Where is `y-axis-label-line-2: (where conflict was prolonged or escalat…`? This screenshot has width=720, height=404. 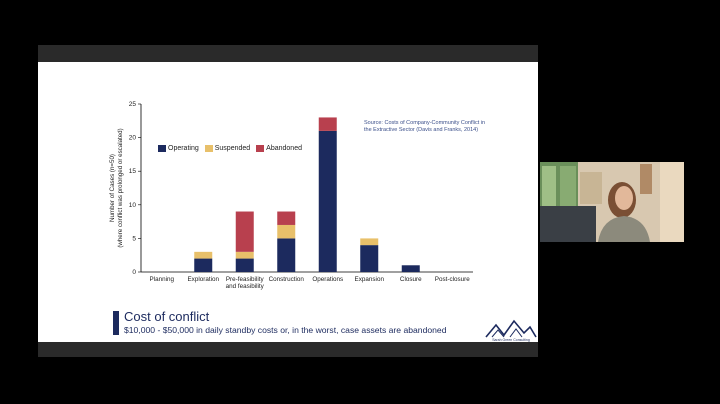 y-axis-label-line-2: (where conflict was prolonged or escalat… is located at coordinates (120, 187).